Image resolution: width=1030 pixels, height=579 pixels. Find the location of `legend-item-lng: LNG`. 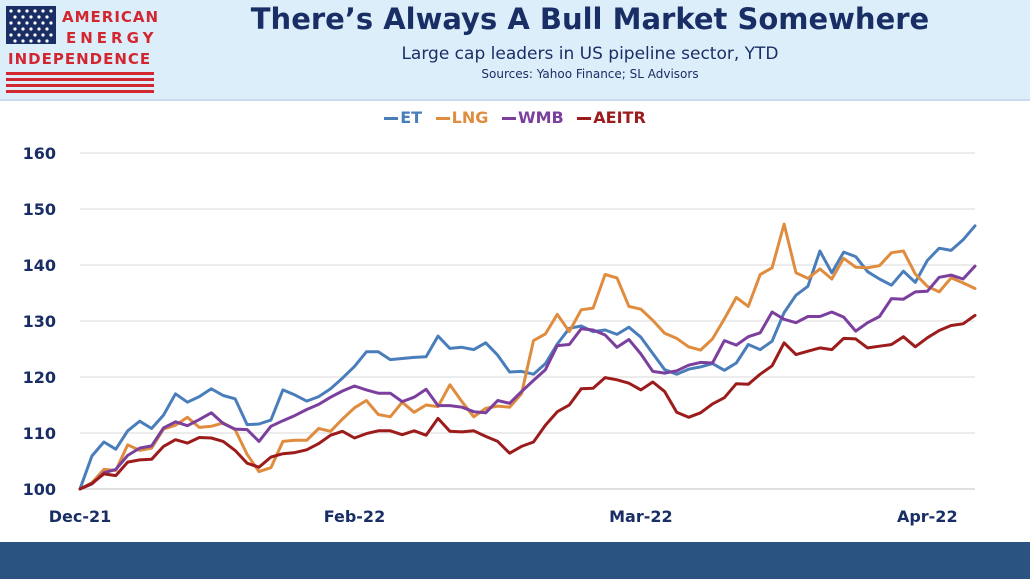

legend-item-lng: LNG is located at coordinates (462, 117).